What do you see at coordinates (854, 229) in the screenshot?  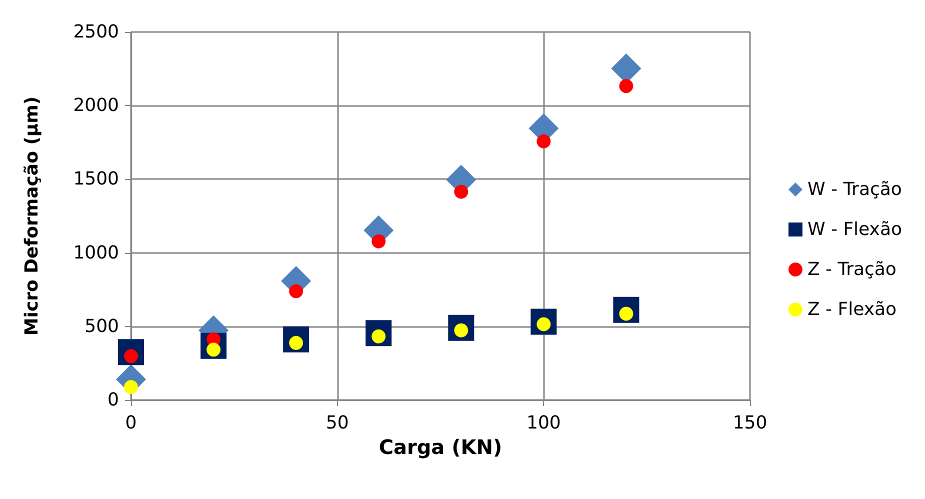 I see `legend-label: W - Flexão` at bounding box center [854, 229].